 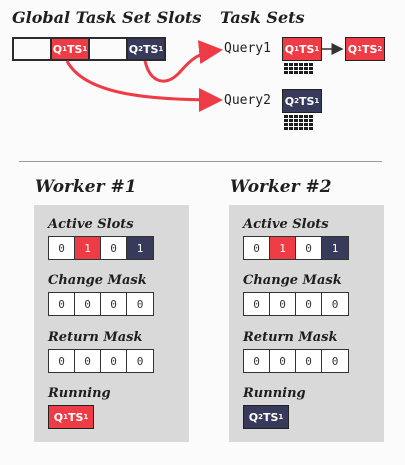 I want to click on task-sets-title: Task Sets, so click(x=262, y=17).